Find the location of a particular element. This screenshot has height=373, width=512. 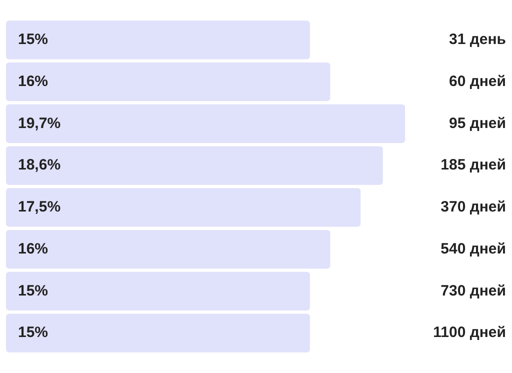

y-tick-label: 185 дней is located at coordinates (473, 165).